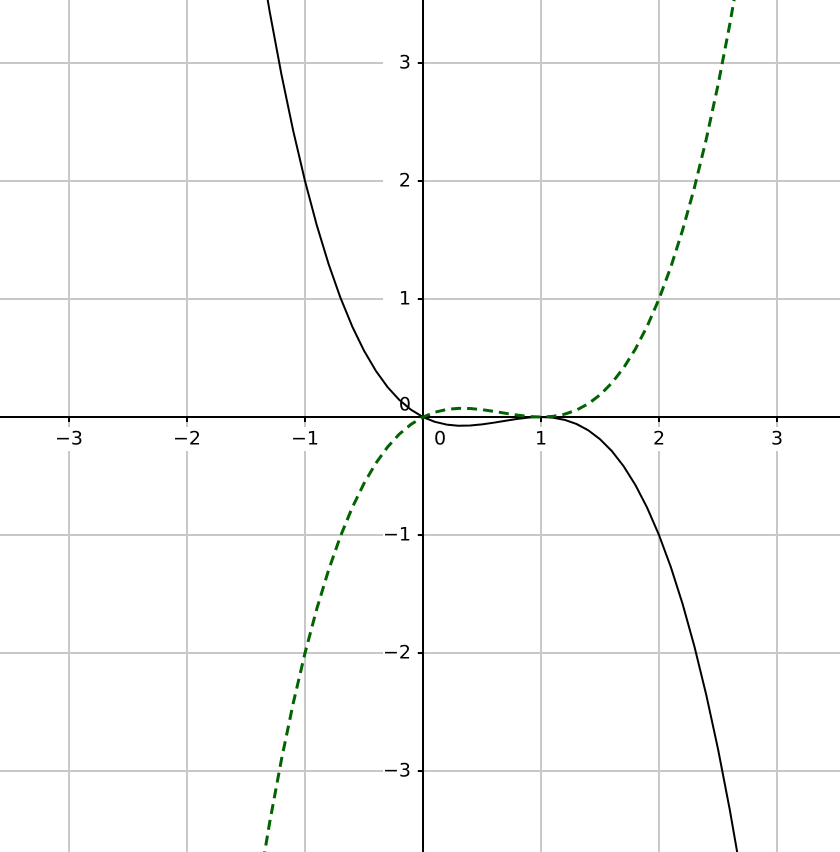  What do you see at coordinates (305, 439) in the screenshot?
I see `x-tick-label: −1` at bounding box center [305, 439].